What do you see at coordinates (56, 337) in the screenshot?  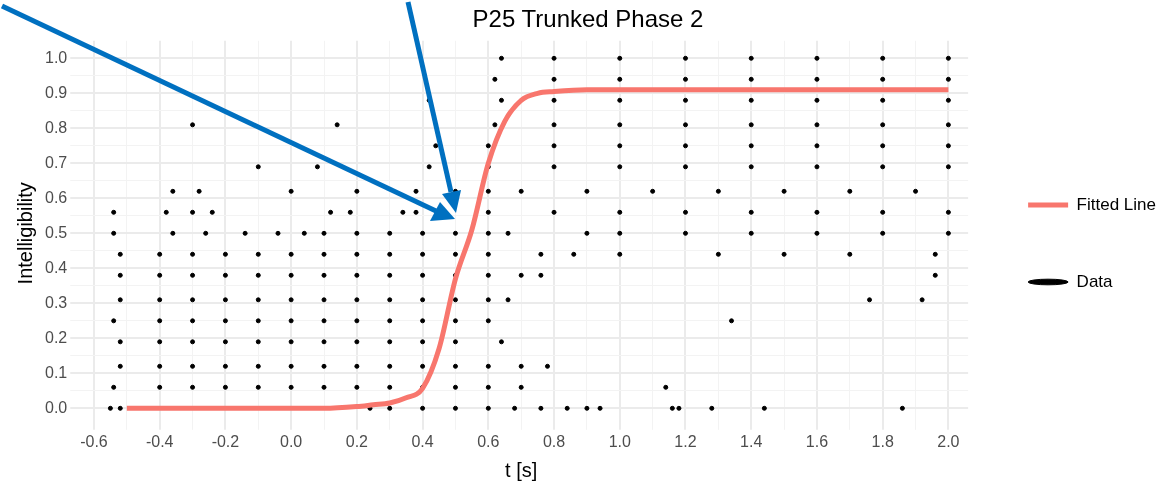 I see `y-tick-label: 0.2` at bounding box center [56, 337].